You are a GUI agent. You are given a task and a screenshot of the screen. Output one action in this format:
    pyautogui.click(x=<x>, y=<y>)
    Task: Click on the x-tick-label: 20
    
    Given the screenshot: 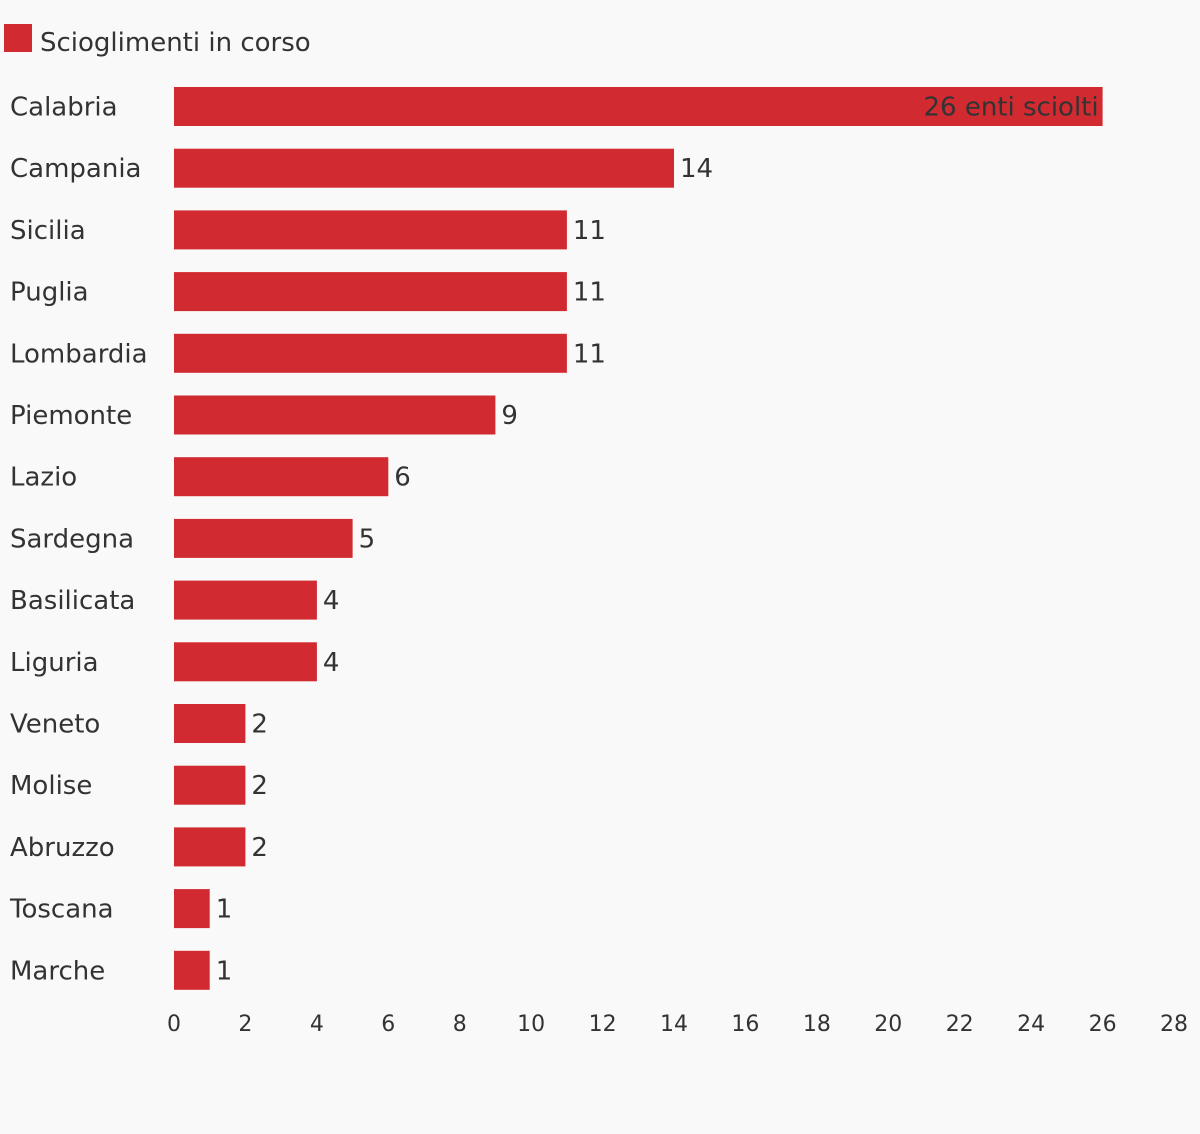 What is the action you would take?
    pyautogui.click(x=888, y=1024)
    